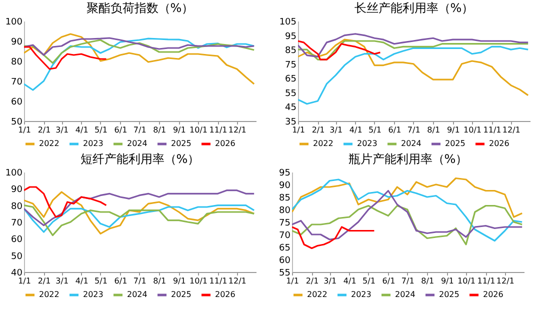 This screenshot has height=320, width=550. I want to click on y-tick-label: 75, so click(284, 223).